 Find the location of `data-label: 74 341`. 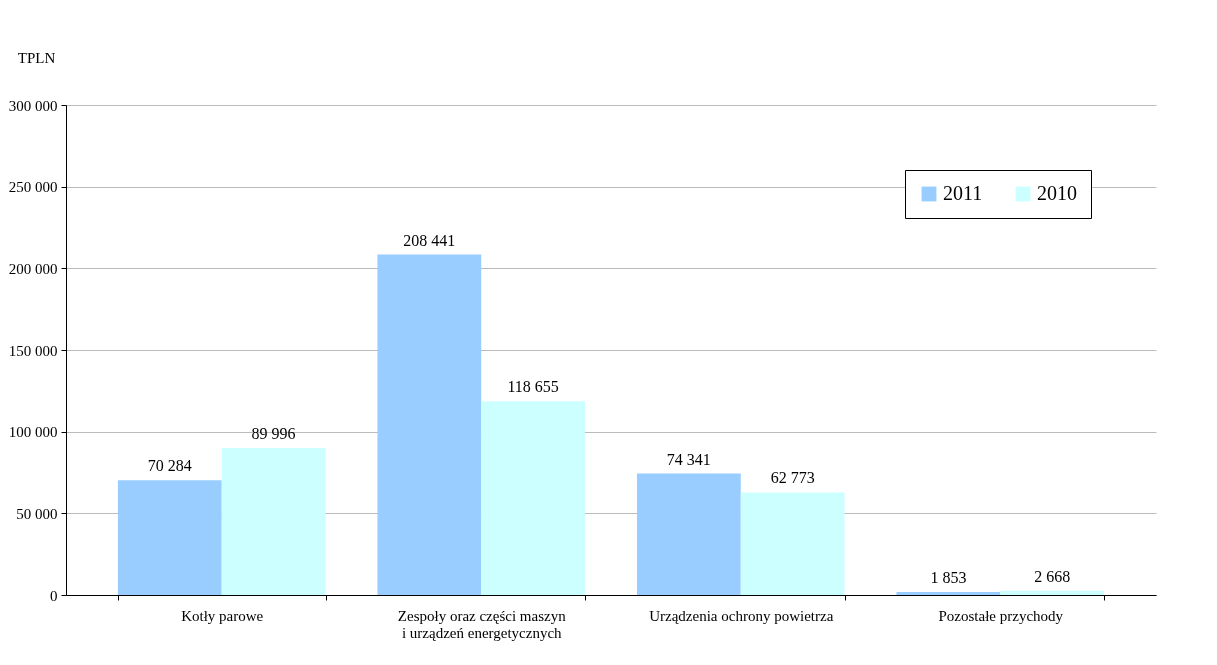

data-label: 74 341 is located at coordinates (688, 459).